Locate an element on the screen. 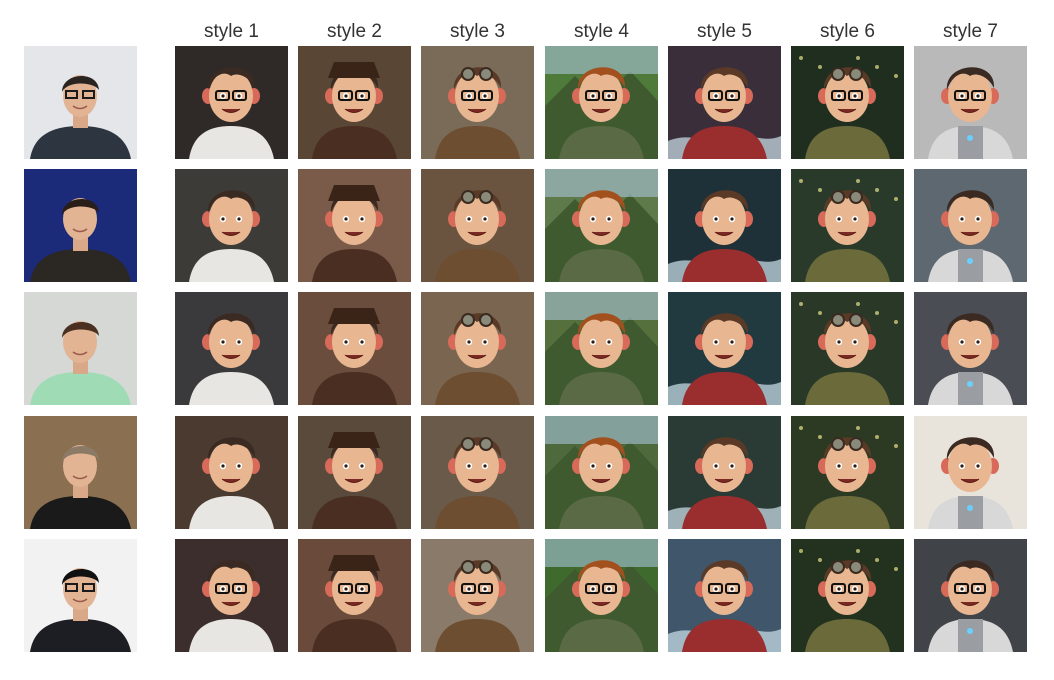  column-header-style-4: style 4 is located at coordinates (601, 31).